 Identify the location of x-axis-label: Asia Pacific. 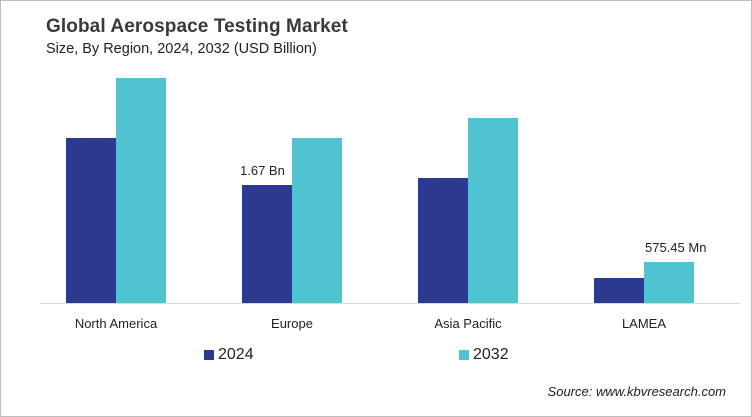
(468, 323).